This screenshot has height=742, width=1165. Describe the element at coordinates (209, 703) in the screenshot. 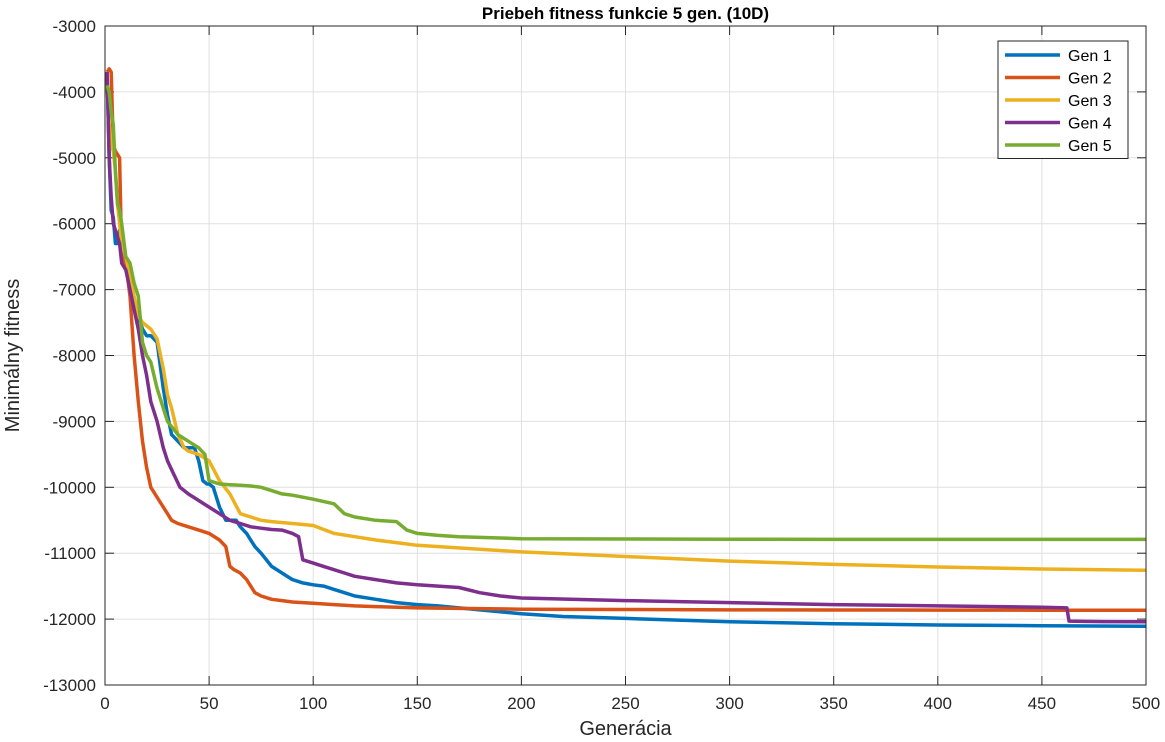

I see `x-tick-label: 50` at that location.